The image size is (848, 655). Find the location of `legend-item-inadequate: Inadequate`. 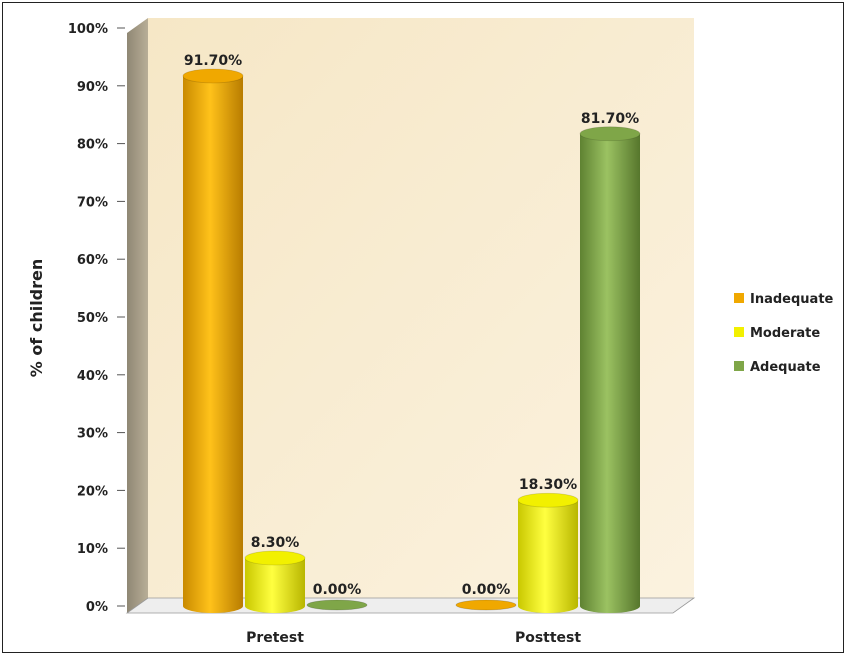

legend-item-inadequate: Inadequate is located at coordinates (784, 299).